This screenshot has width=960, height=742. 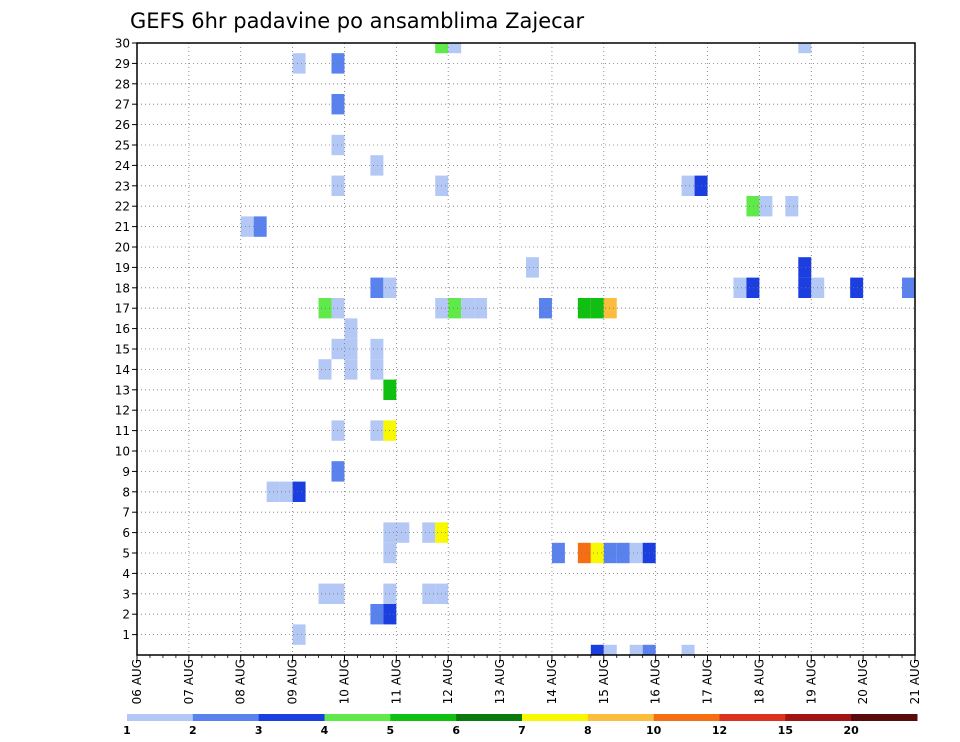 What do you see at coordinates (259, 730) in the screenshot?
I see `legend-label: 3` at bounding box center [259, 730].